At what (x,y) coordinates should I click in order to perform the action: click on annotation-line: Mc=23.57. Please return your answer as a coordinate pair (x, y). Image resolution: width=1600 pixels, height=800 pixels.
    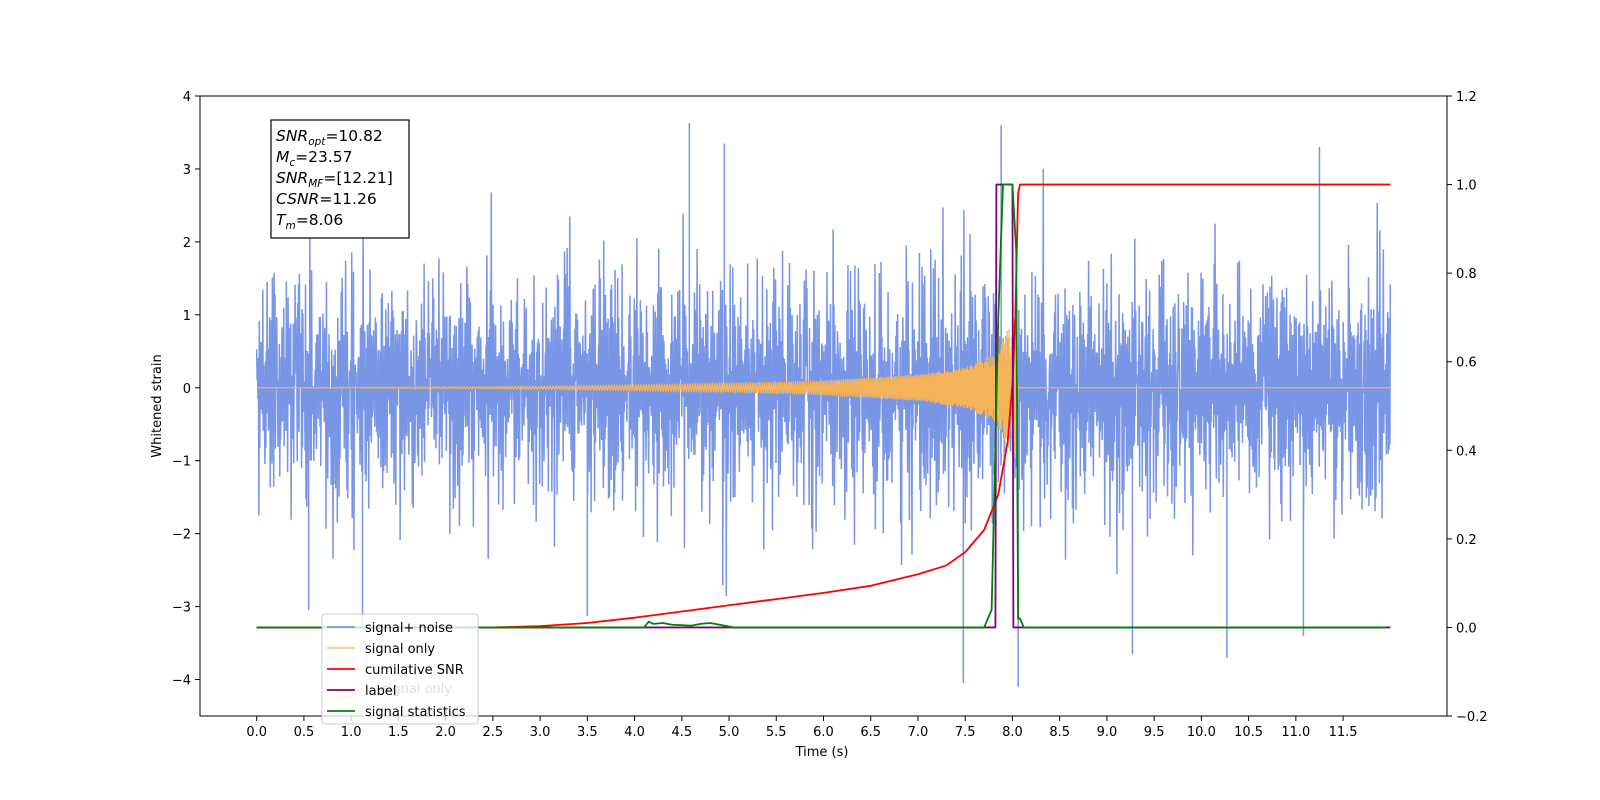
    Looking at the image, I should click on (314, 158).